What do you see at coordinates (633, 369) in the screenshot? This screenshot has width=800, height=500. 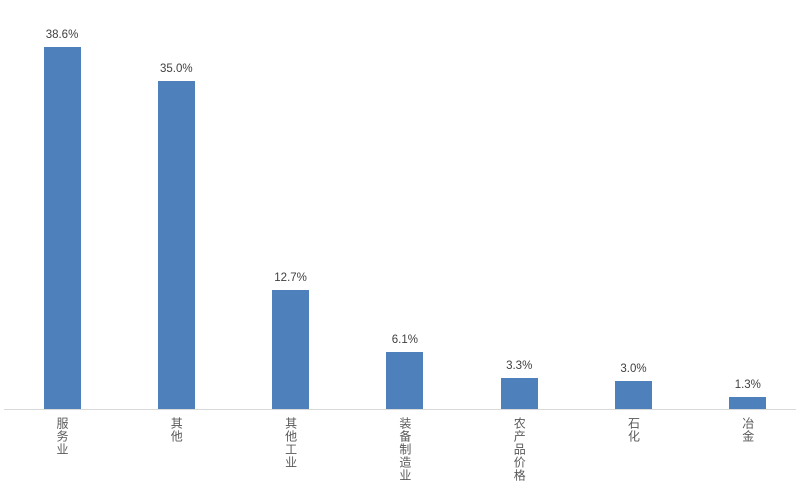 I see `bar-value-label: 3.0%` at bounding box center [633, 369].